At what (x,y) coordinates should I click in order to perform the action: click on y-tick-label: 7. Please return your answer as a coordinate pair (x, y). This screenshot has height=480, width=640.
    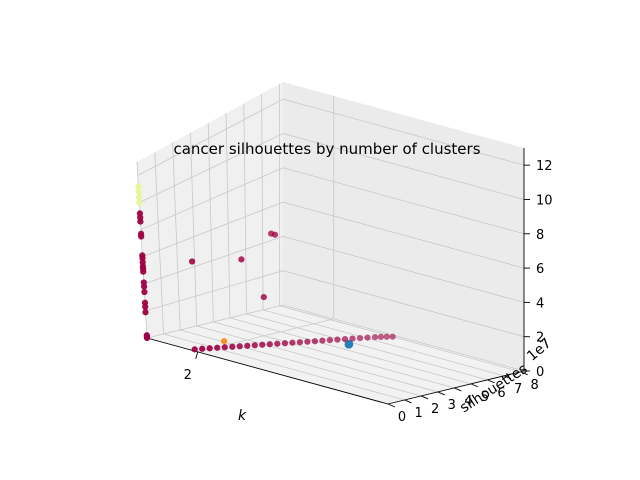
    Looking at the image, I should click on (518, 389).